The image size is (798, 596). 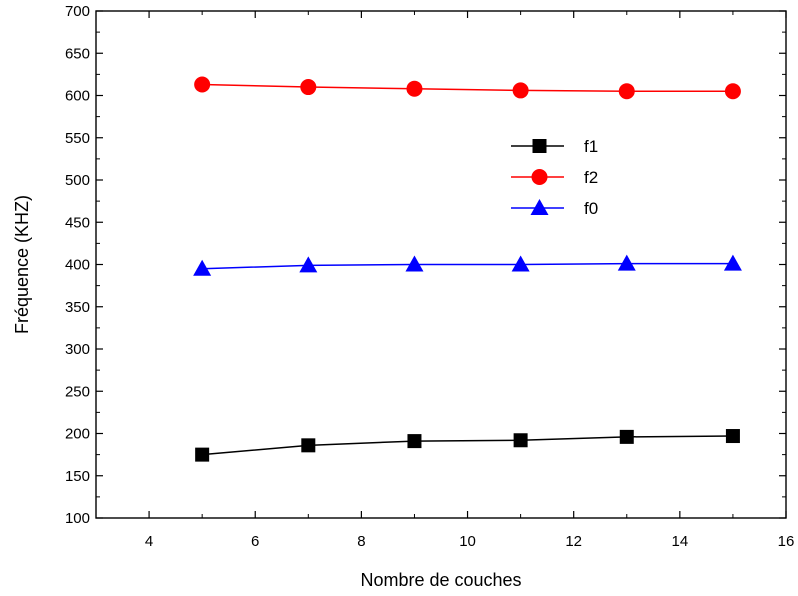 What do you see at coordinates (77, 96) in the screenshot?
I see `y-tick-label: 600` at bounding box center [77, 96].